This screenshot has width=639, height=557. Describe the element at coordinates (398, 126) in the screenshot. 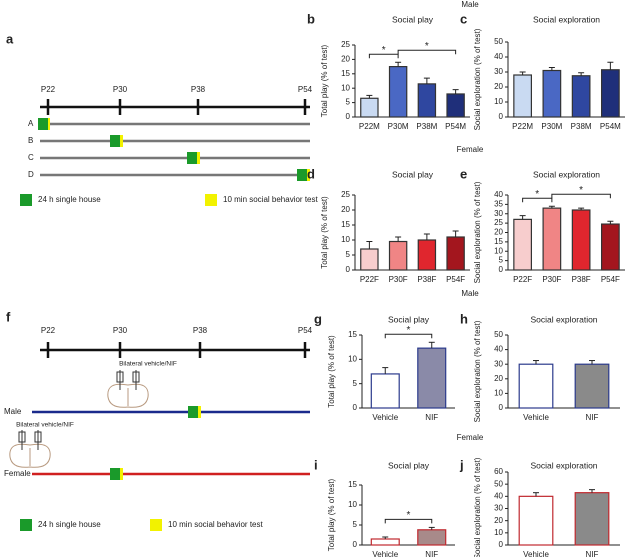

I see `x-tick-label: P30M` at that location.